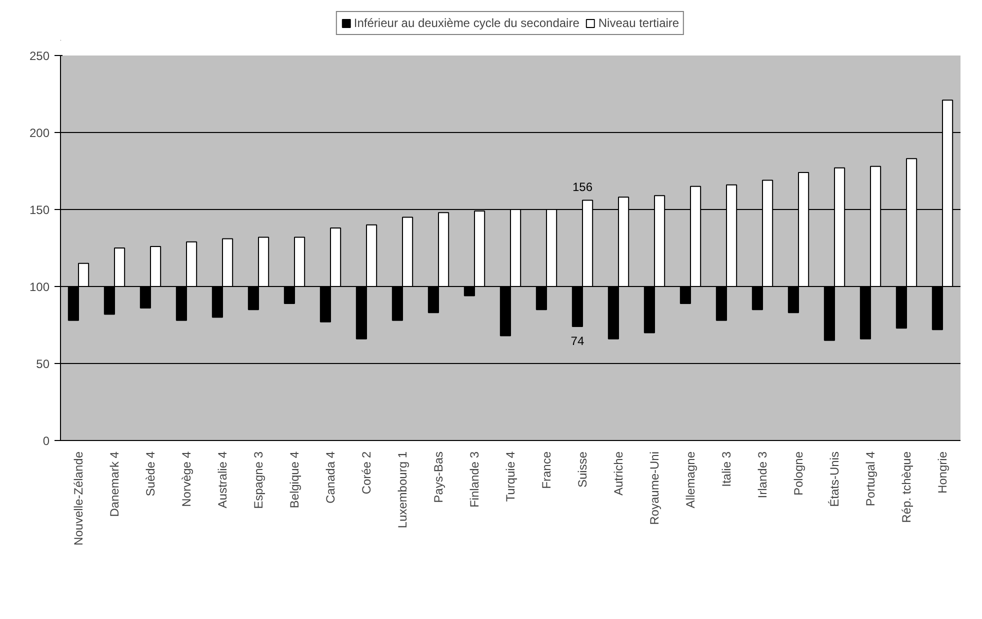 The image size is (982, 619). Describe the element at coordinates (46, 441) in the screenshot. I see `y-tick-label: 0` at that location.